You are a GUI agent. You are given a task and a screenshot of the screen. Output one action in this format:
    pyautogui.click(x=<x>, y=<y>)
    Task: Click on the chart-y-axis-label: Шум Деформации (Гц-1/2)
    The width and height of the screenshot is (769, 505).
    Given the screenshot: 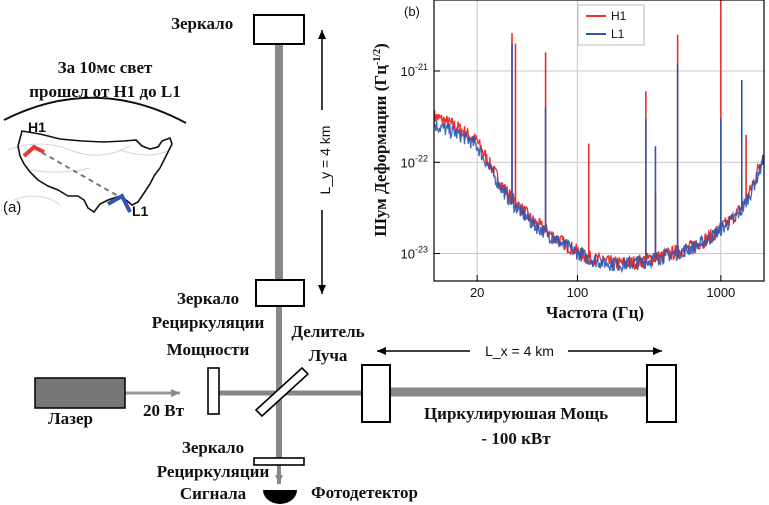 What is the action you would take?
    pyautogui.click(x=380, y=140)
    